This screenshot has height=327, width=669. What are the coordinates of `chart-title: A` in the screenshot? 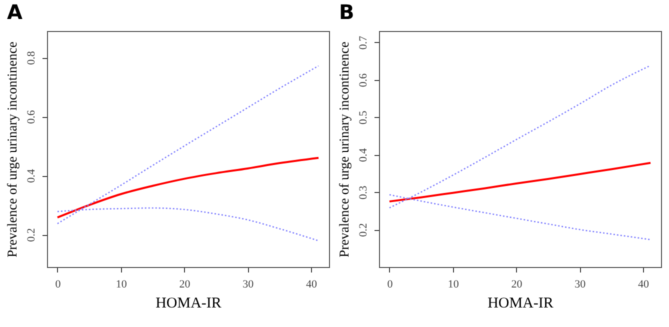 It's located at (15, 12).